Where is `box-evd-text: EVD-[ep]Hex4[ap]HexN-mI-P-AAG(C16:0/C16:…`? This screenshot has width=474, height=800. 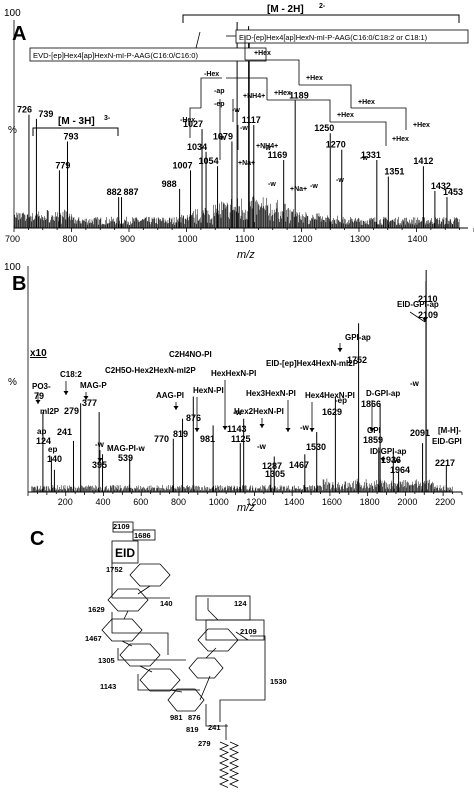 box-evd-text: EVD-[ep]Hex4[ap]HexN-mI-P-AAG(C16:0/C16:… is located at coordinates (115, 55).